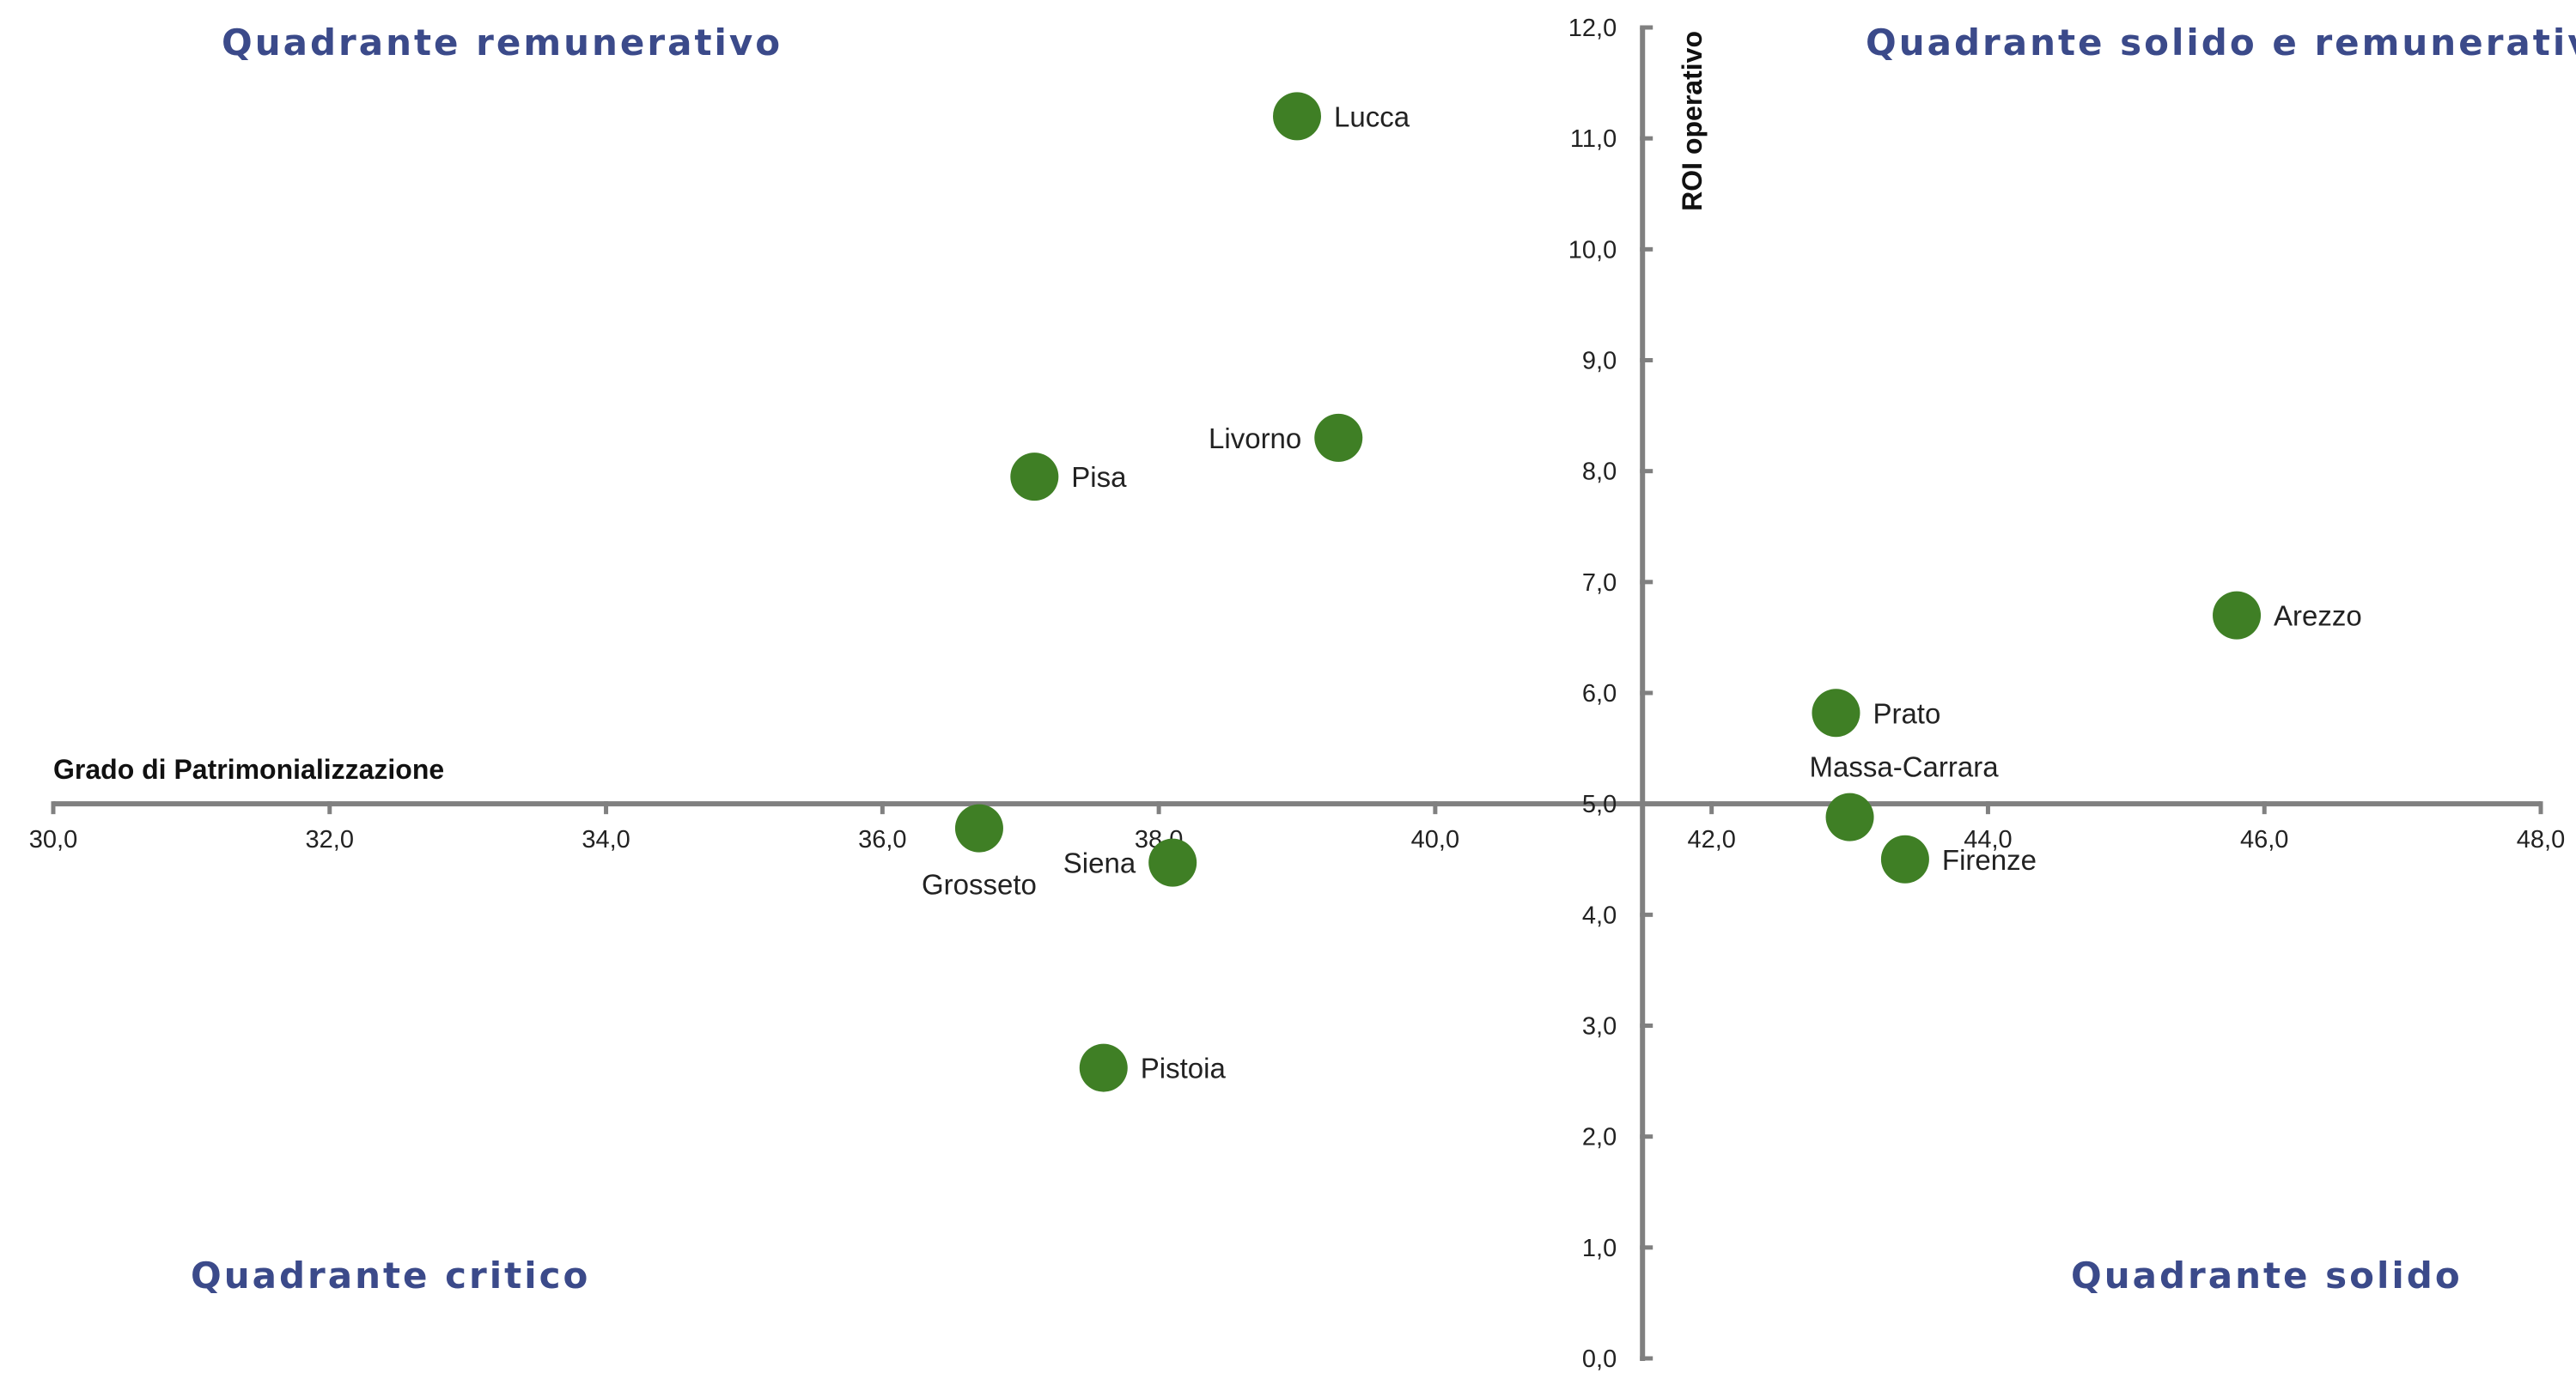 The width and height of the screenshot is (2576, 1373). What do you see at coordinates (1711, 840) in the screenshot?
I see `x-tick-label: 42,0` at bounding box center [1711, 840].